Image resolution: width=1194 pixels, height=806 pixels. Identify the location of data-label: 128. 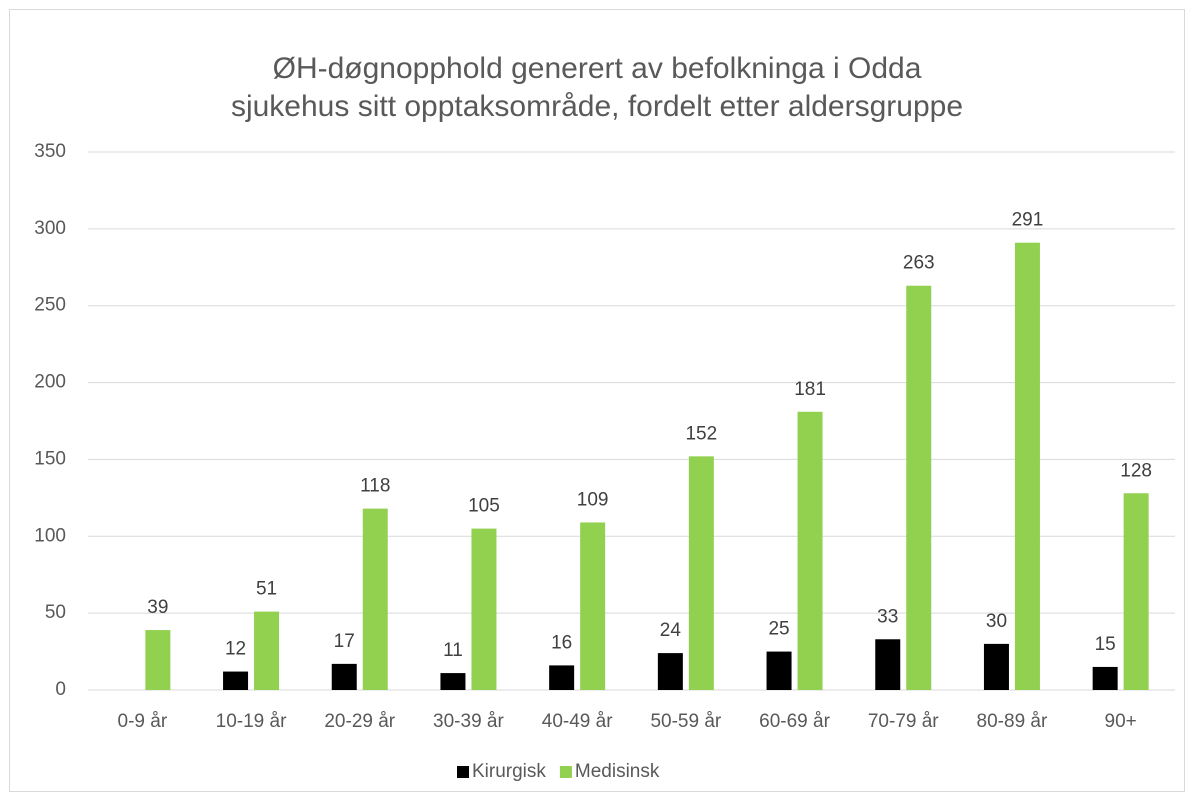
(1136, 470).